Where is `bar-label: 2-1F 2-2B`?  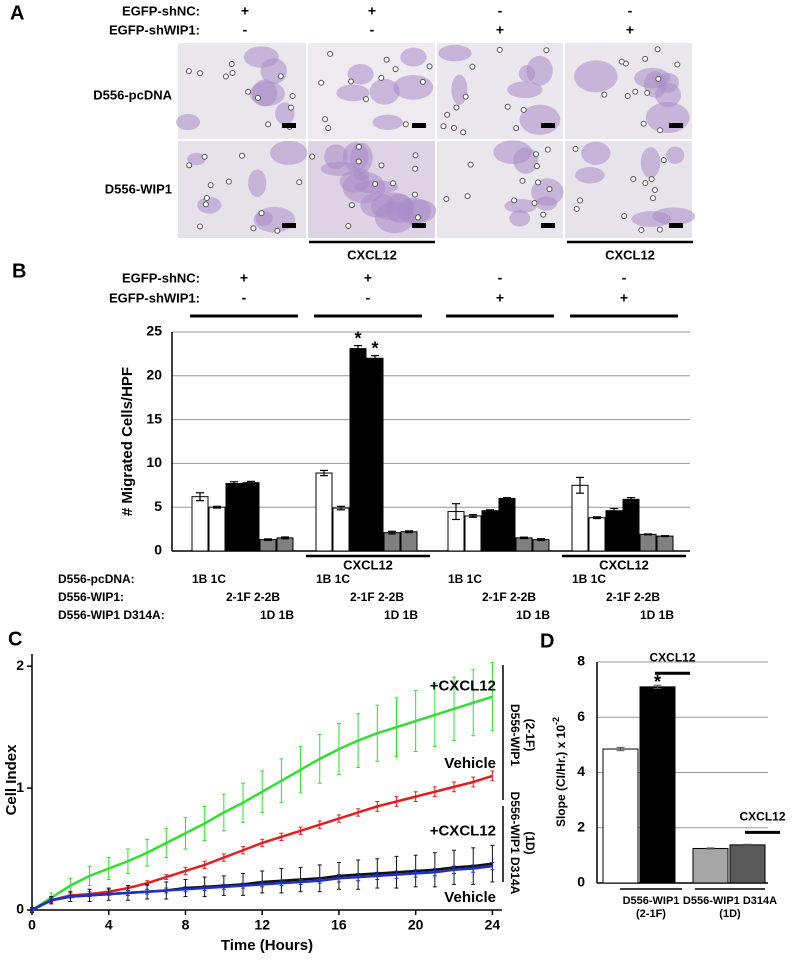
bar-label: 2-1F 2-2B is located at coordinates (509, 597).